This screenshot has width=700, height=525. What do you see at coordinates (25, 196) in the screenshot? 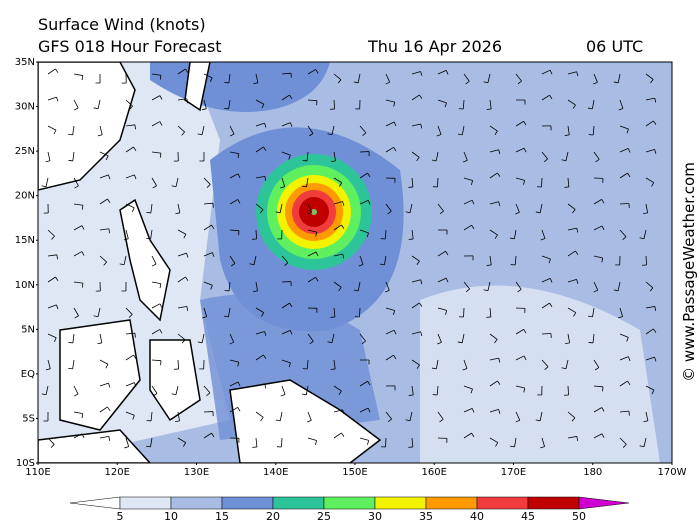
I see `lat-label: 20N` at bounding box center [25, 196].